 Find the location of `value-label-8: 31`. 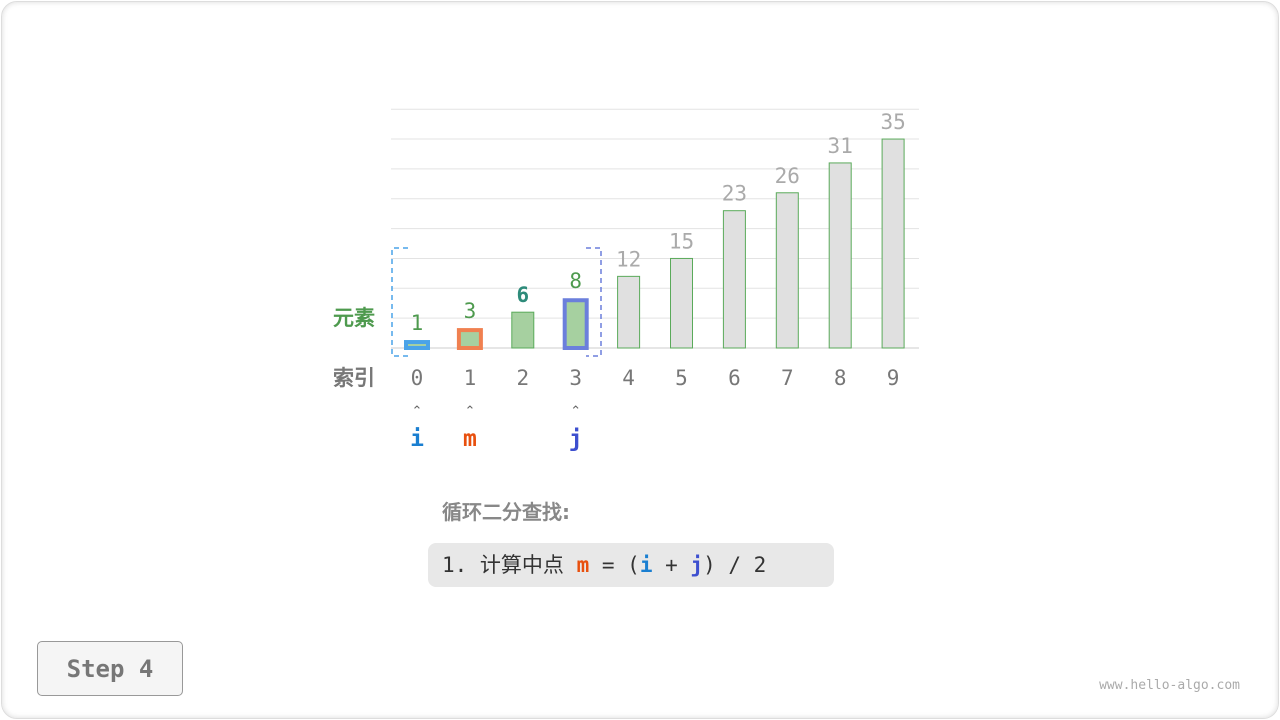

value-label-8: 31 is located at coordinates (840, 146).